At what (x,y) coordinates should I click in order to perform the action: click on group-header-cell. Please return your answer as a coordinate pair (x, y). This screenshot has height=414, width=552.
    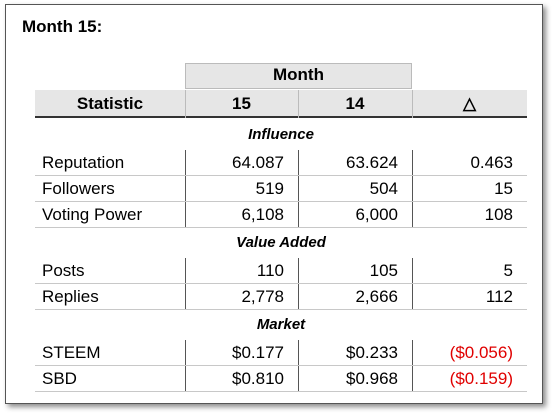
    Looking at the image, I should click on (298, 76).